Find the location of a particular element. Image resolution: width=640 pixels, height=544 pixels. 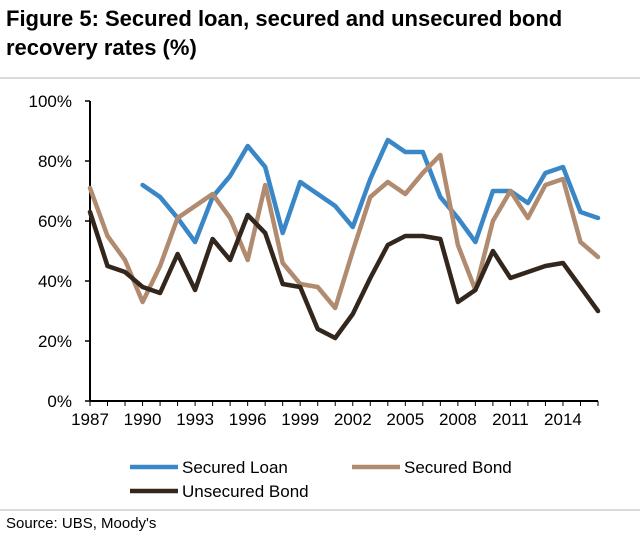

x-tick-label: 1999 is located at coordinates (300, 419).